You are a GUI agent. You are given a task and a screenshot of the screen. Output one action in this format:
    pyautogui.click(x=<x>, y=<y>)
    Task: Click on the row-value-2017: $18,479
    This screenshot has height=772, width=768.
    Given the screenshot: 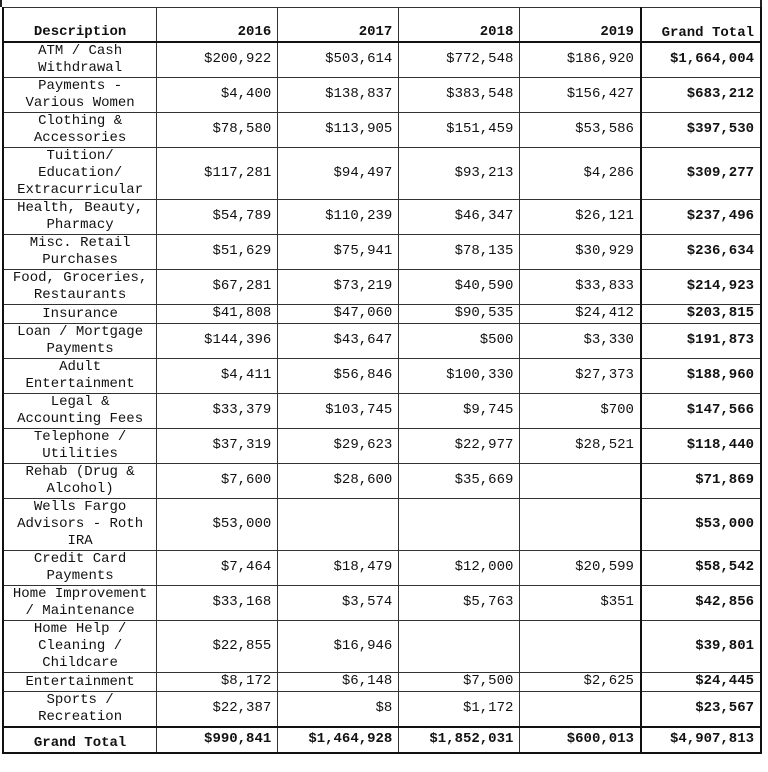 What is the action you would take?
    pyautogui.click(x=338, y=567)
    